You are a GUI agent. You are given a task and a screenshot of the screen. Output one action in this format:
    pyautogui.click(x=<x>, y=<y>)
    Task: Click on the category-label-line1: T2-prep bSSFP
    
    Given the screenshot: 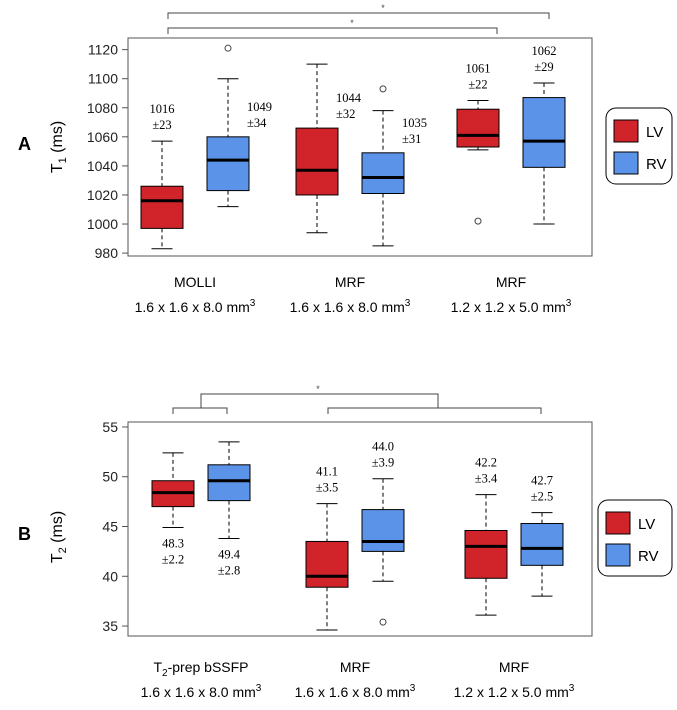 What is the action you would take?
    pyautogui.click(x=200, y=669)
    